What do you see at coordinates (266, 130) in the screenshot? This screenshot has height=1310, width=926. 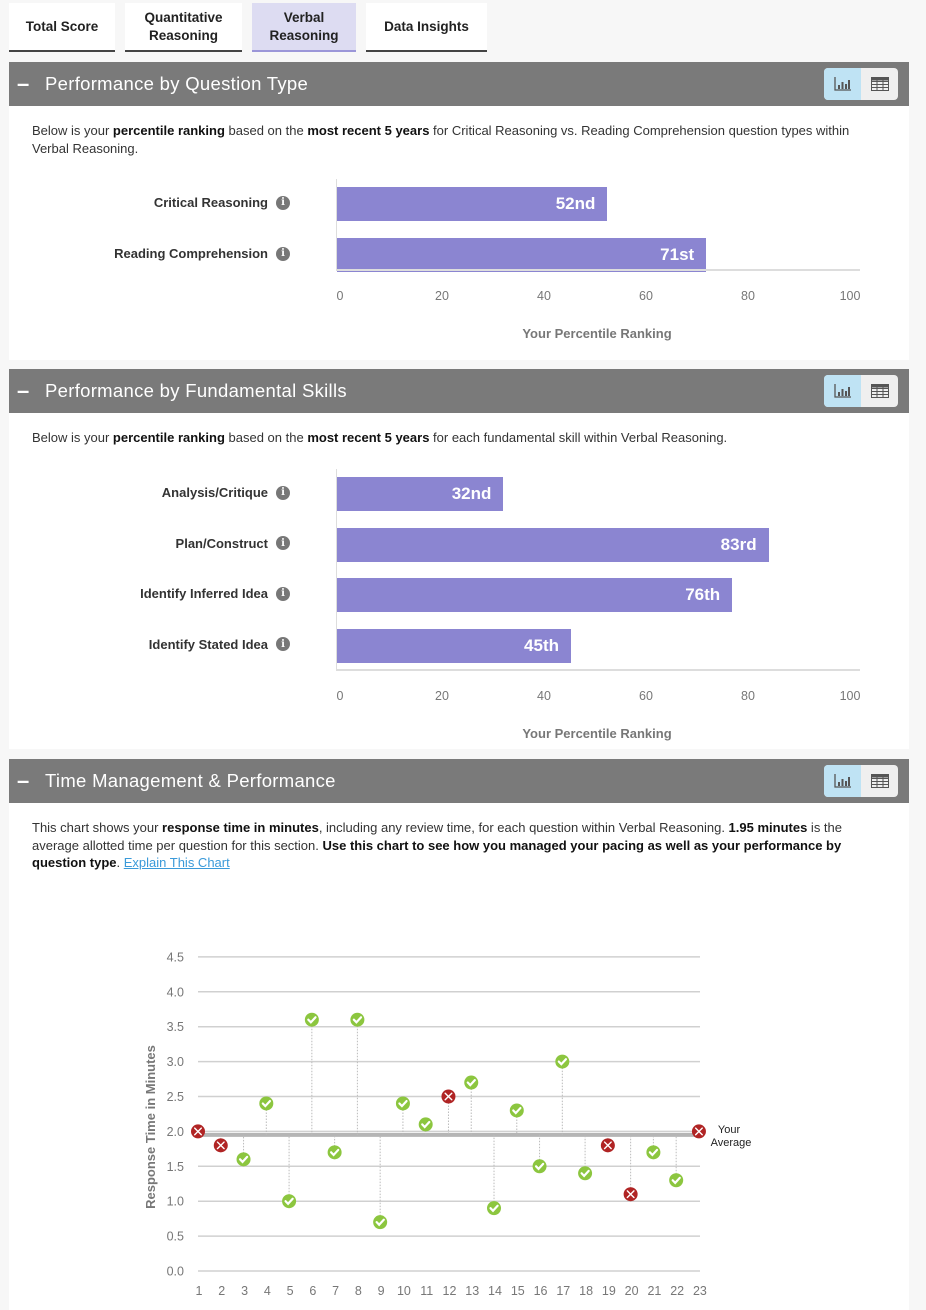 I see `desc-text: based on the` at bounding box center [266, 130].